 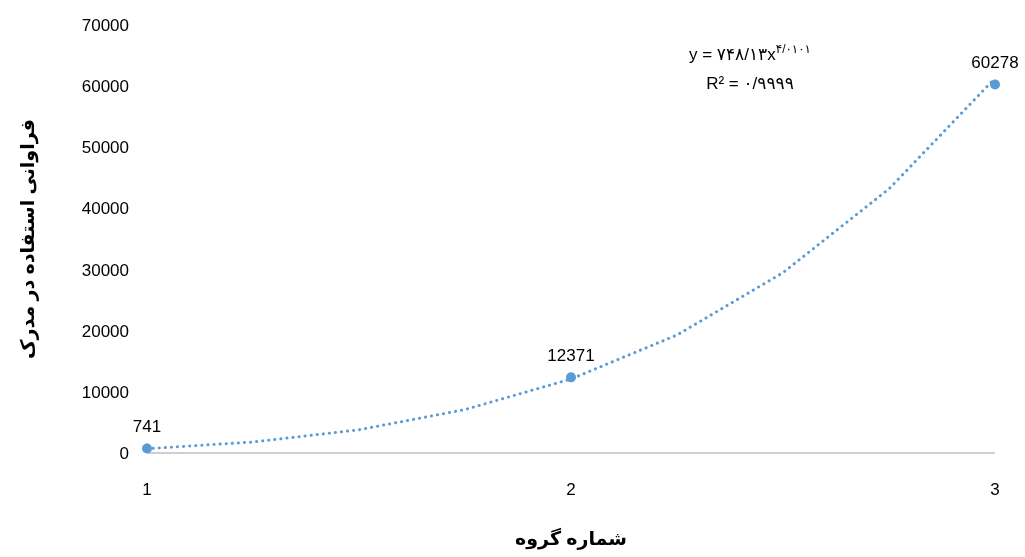 What do you see at coordinates (995, 63) in the screenshot?
I see `data-label: 60278` at bounding box center [995, 63].